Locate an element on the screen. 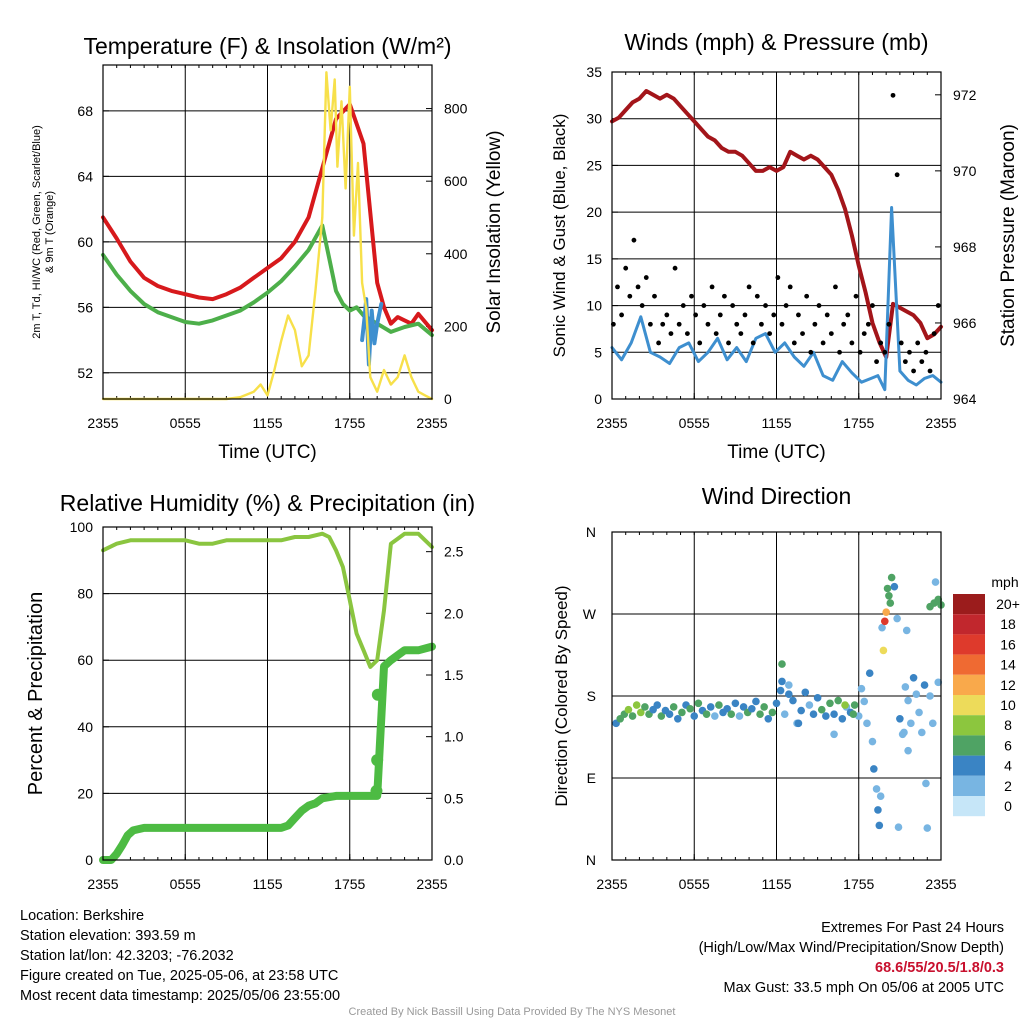  legend-label: 12 is located at coordinates (1008, 685).